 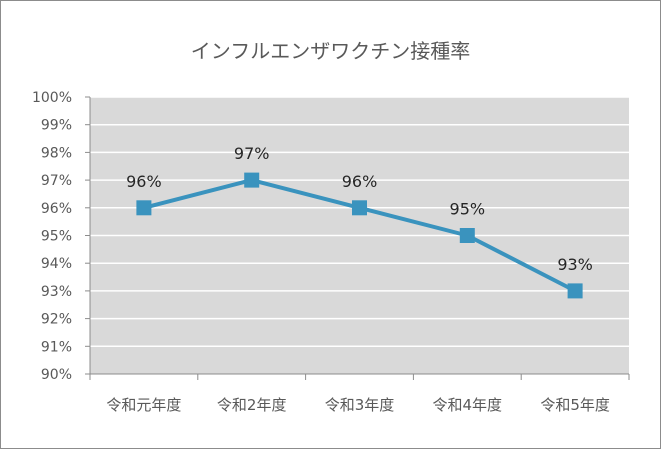 I want to click on x-tick-label: 令和元年度, so click(x=143, y=405).